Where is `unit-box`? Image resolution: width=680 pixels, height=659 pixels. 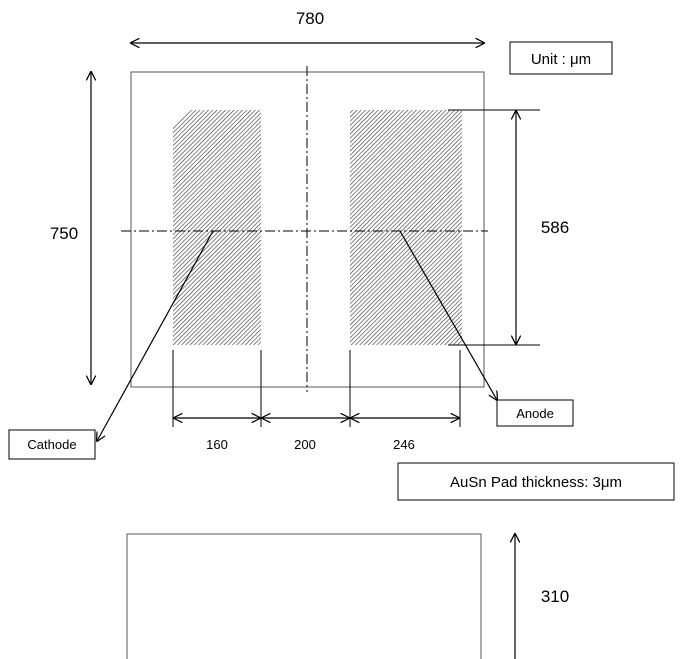 unit-box is located at coordinates (561, 58).